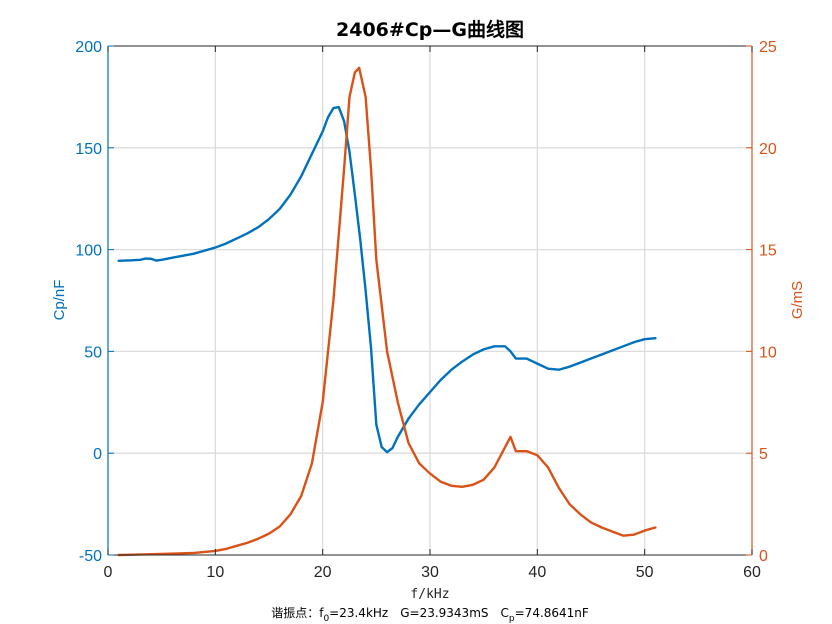  What do you see at coordinates (88, 149) in the screenshot?
I see `y-left-tick-label: 150` at bounding box center [88, 149].